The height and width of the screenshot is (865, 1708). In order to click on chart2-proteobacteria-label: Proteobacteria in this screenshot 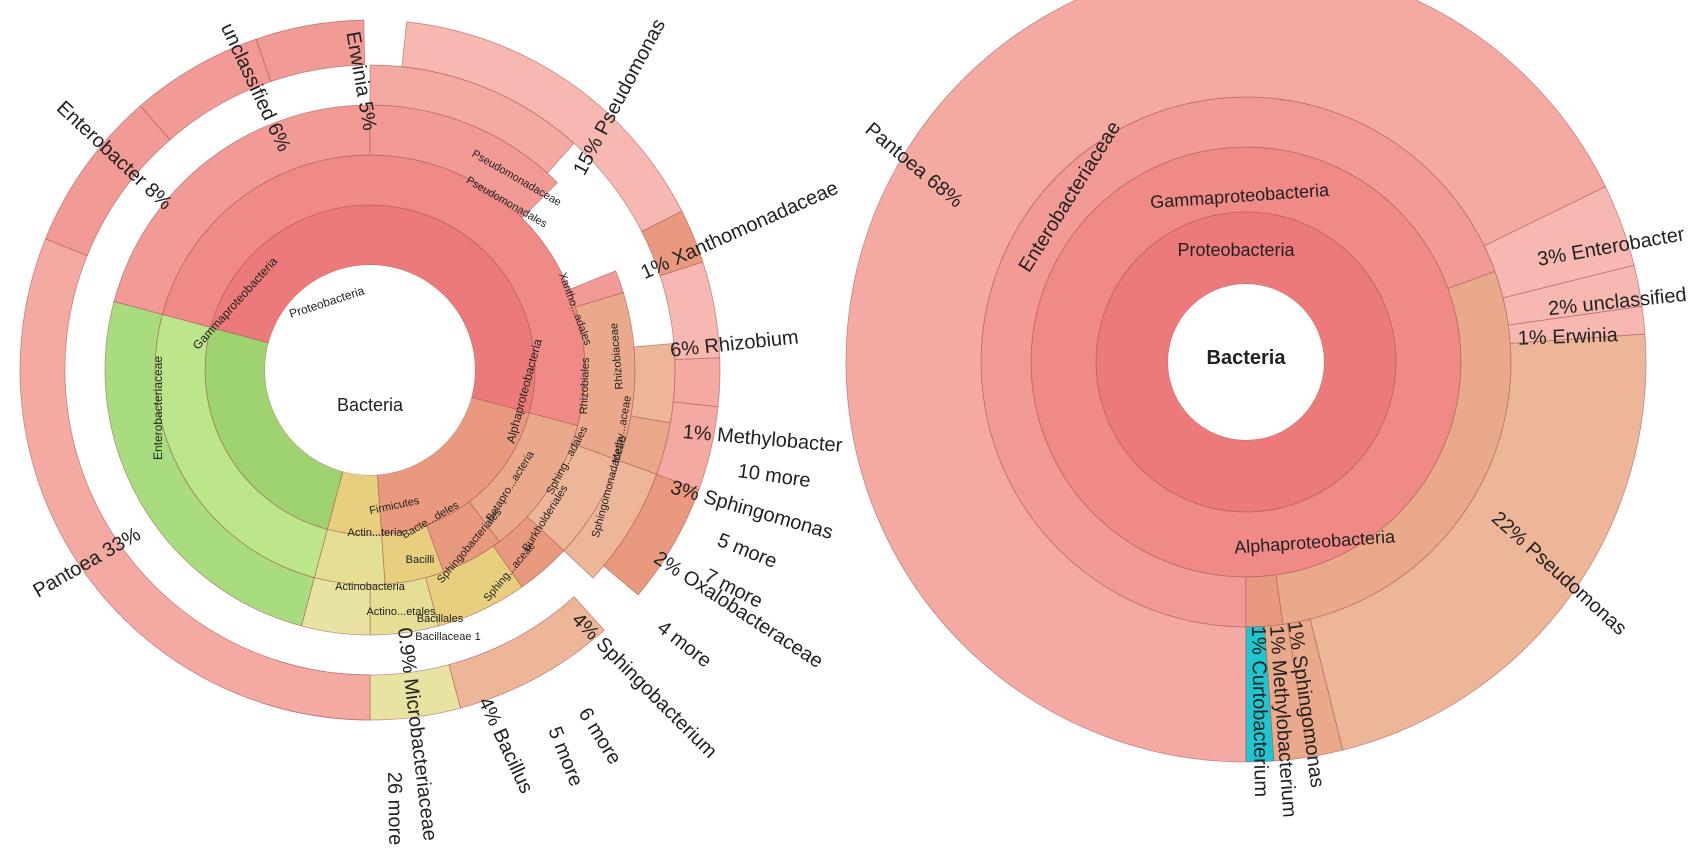, I will do `click(1236, 250)`.